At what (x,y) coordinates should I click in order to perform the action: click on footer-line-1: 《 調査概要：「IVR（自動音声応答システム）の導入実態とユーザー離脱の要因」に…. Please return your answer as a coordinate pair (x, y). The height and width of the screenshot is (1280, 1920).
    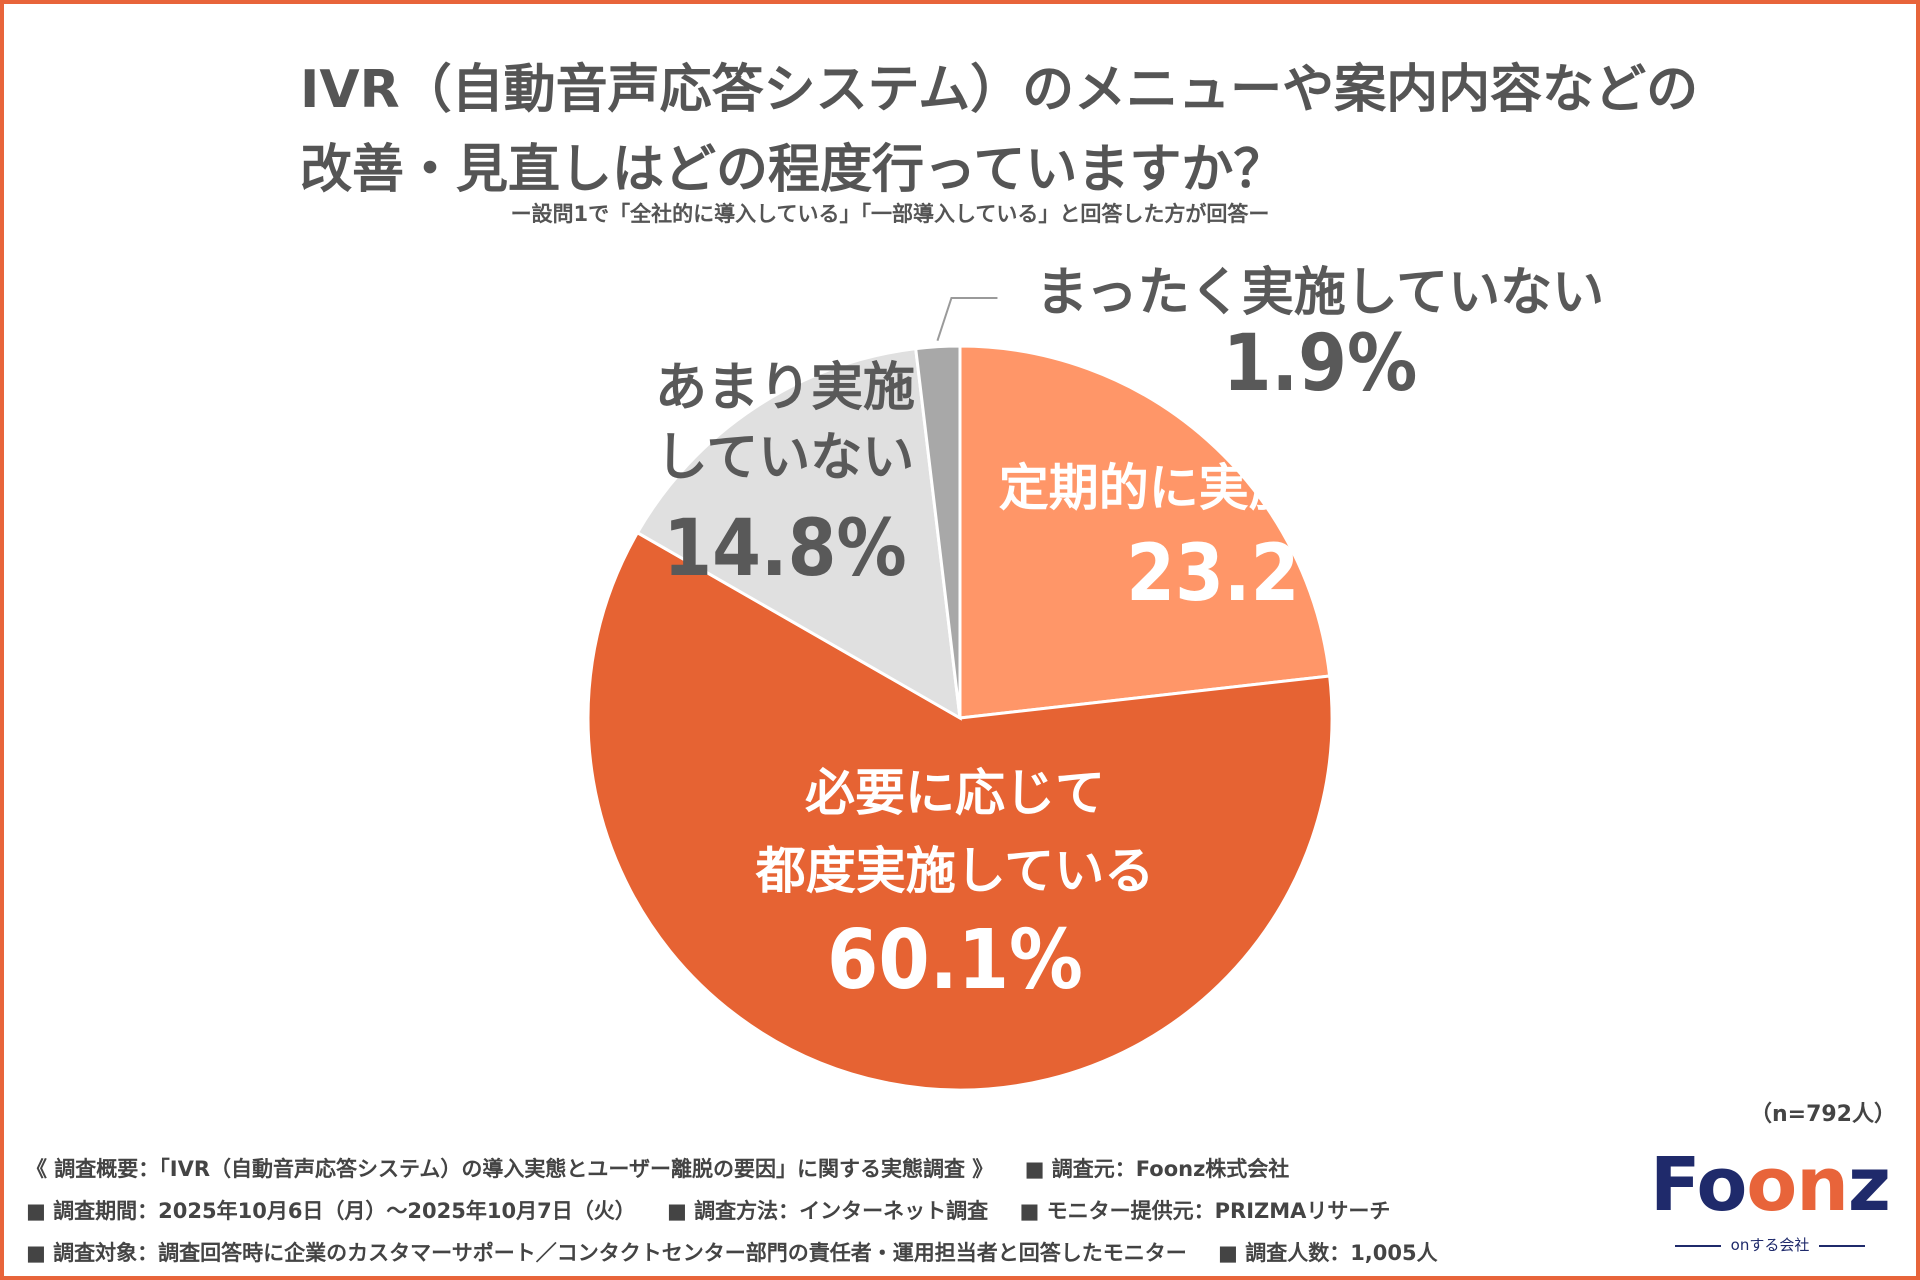
    Looking at the image, I should click on (826, 1169).